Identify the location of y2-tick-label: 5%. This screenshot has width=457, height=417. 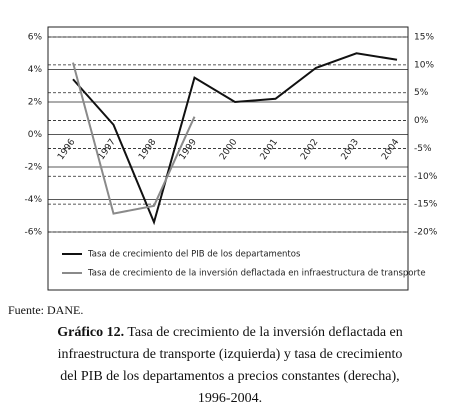
(421, 93).